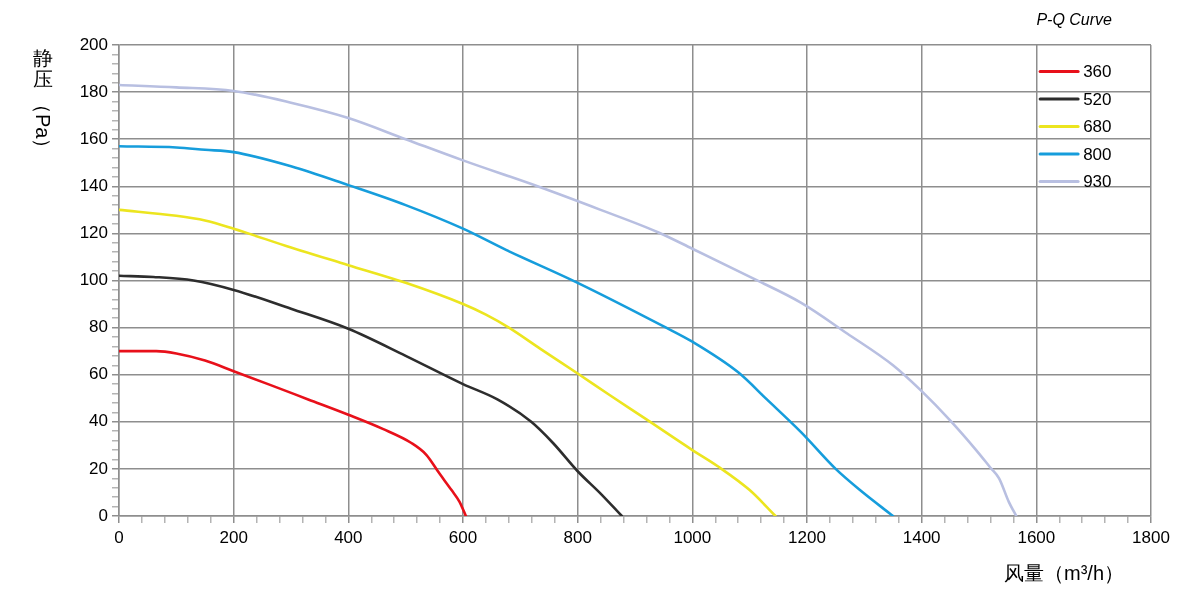 This screenshot has width=1200, height=593. What do you see at coordinates (293, 432) in the screenshot?
I see `line-series` at bounding box center [293, 432].